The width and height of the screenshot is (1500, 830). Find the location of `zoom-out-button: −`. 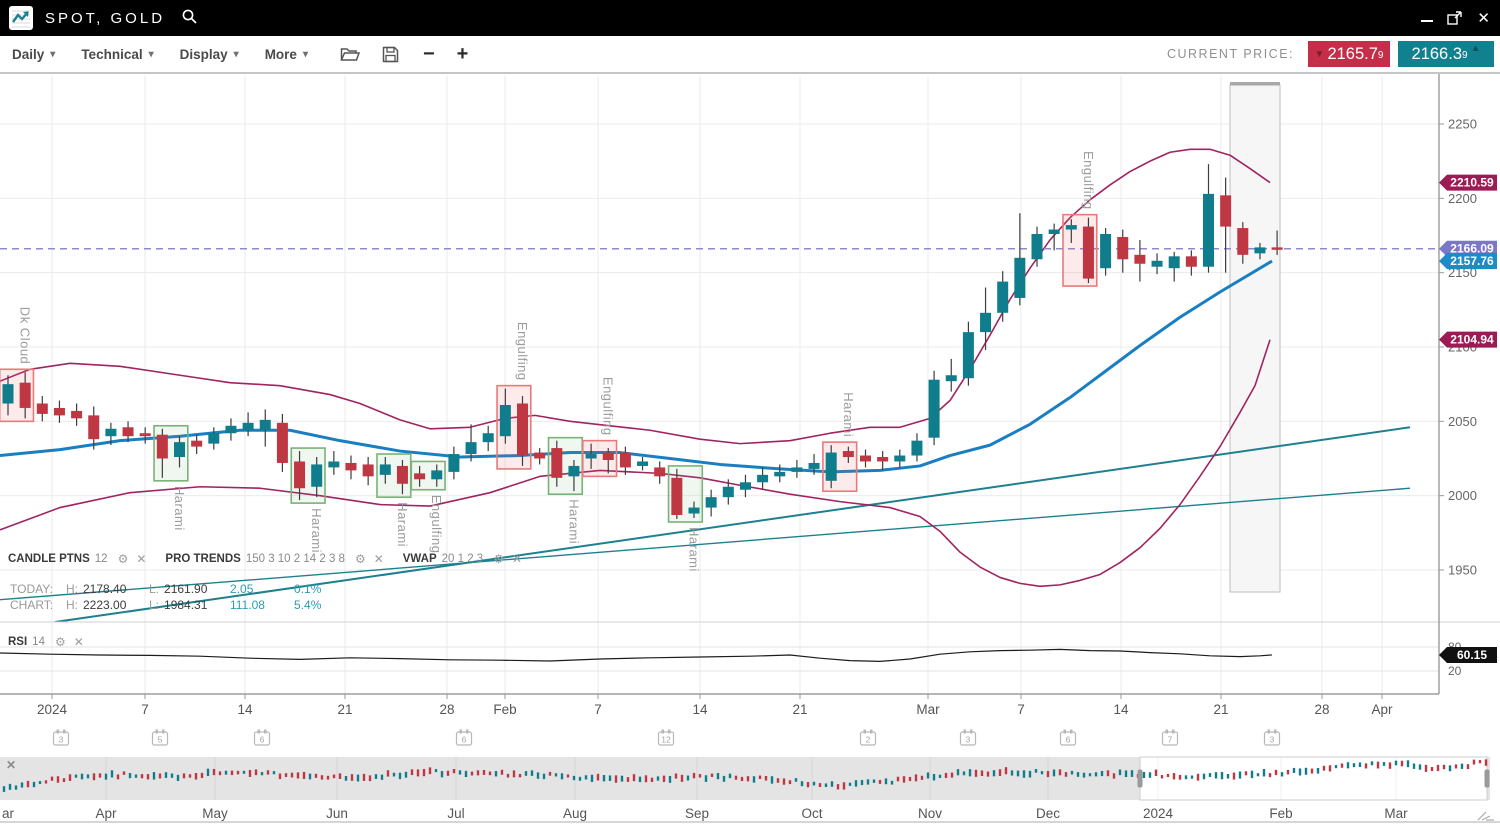

zoom-out-button: − is located at coordinates (429, 54).